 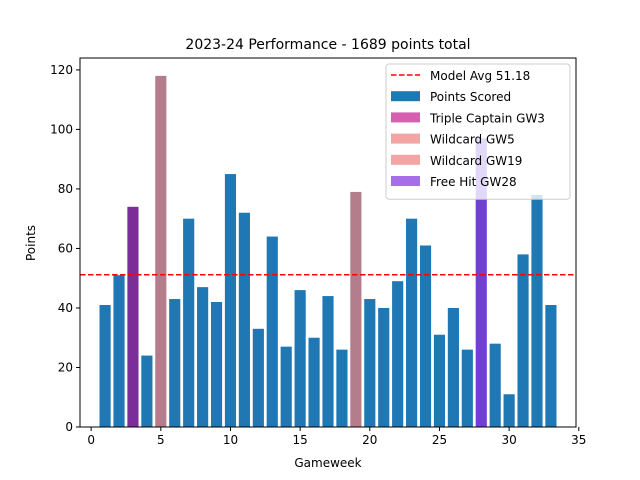 I want to click on legend-label-3: Wildcard GW5, so click(x=472, y=140).